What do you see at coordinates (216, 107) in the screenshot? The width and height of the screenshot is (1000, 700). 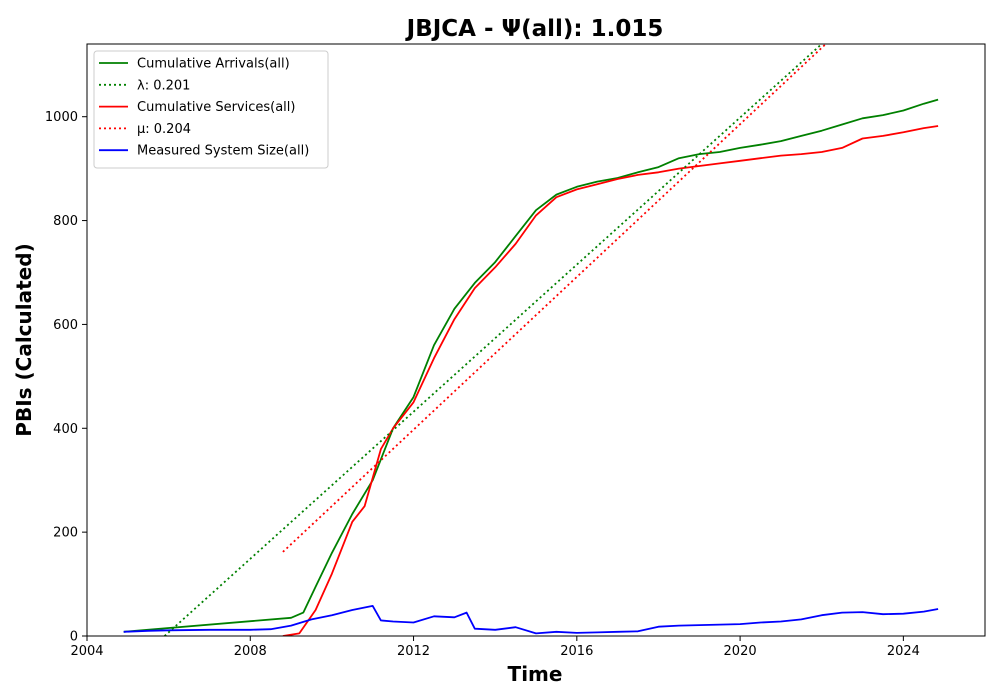 I see `legend-label: Cumulative Services(all)` at bounding box center [216, 107].